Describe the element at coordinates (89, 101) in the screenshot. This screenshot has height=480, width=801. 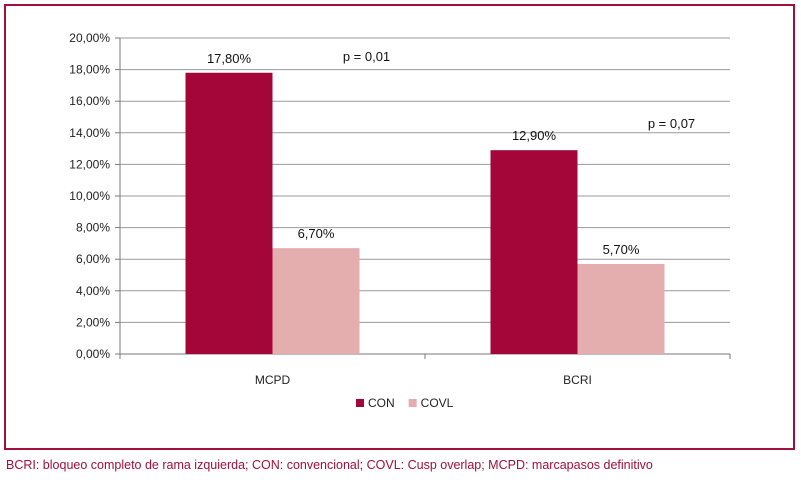
I see `y-tick-label: 16,00%` at that location.